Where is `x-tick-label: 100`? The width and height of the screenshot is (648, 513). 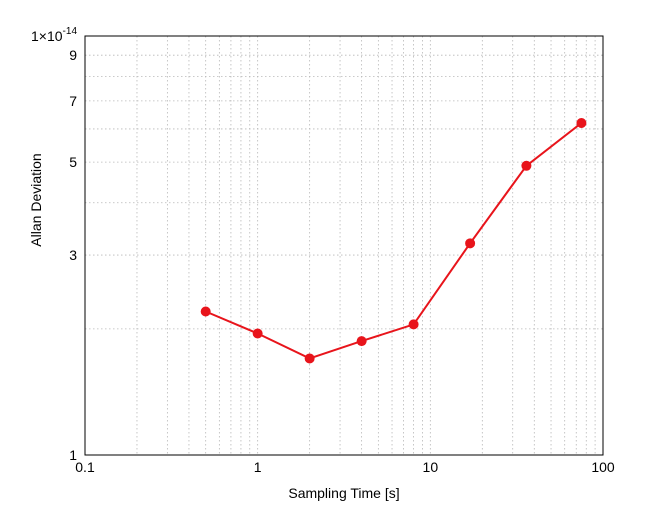
x-tick-label: 100 is located at coordinates (603, 467).